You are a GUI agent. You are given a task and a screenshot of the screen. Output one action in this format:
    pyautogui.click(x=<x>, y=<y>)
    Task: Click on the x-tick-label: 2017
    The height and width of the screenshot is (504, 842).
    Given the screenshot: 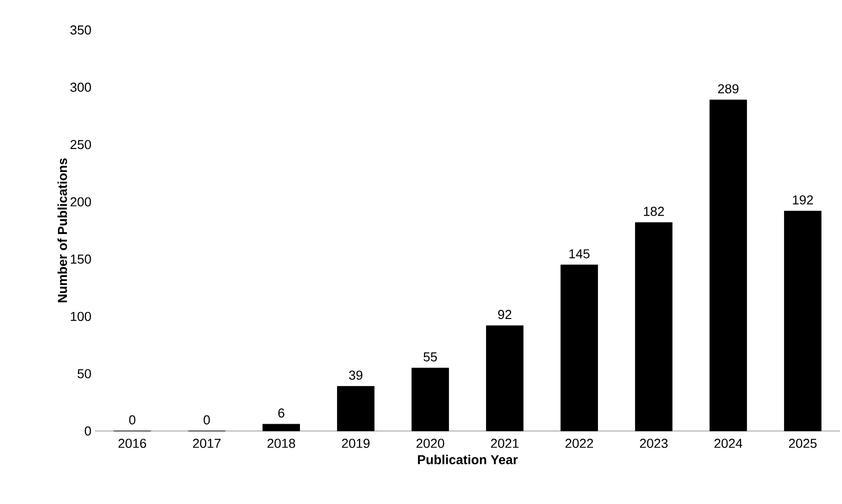 What is the action you would take?
    pyautogui.click(x=206, y=443)
    